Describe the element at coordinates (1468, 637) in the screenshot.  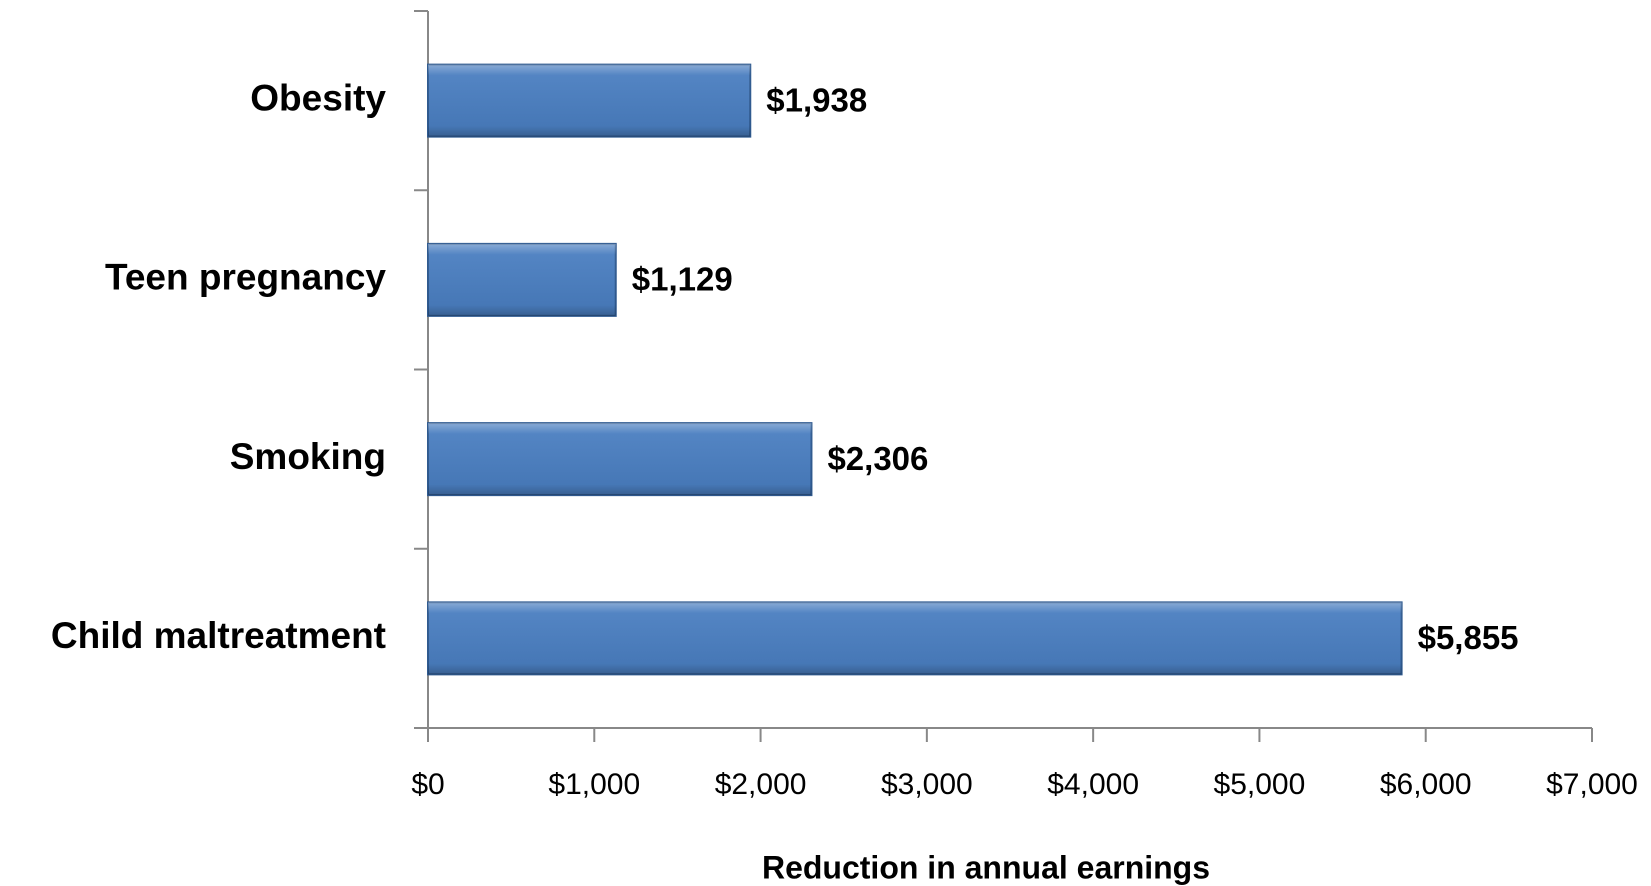
I see `value-label: $5,855` at that location.